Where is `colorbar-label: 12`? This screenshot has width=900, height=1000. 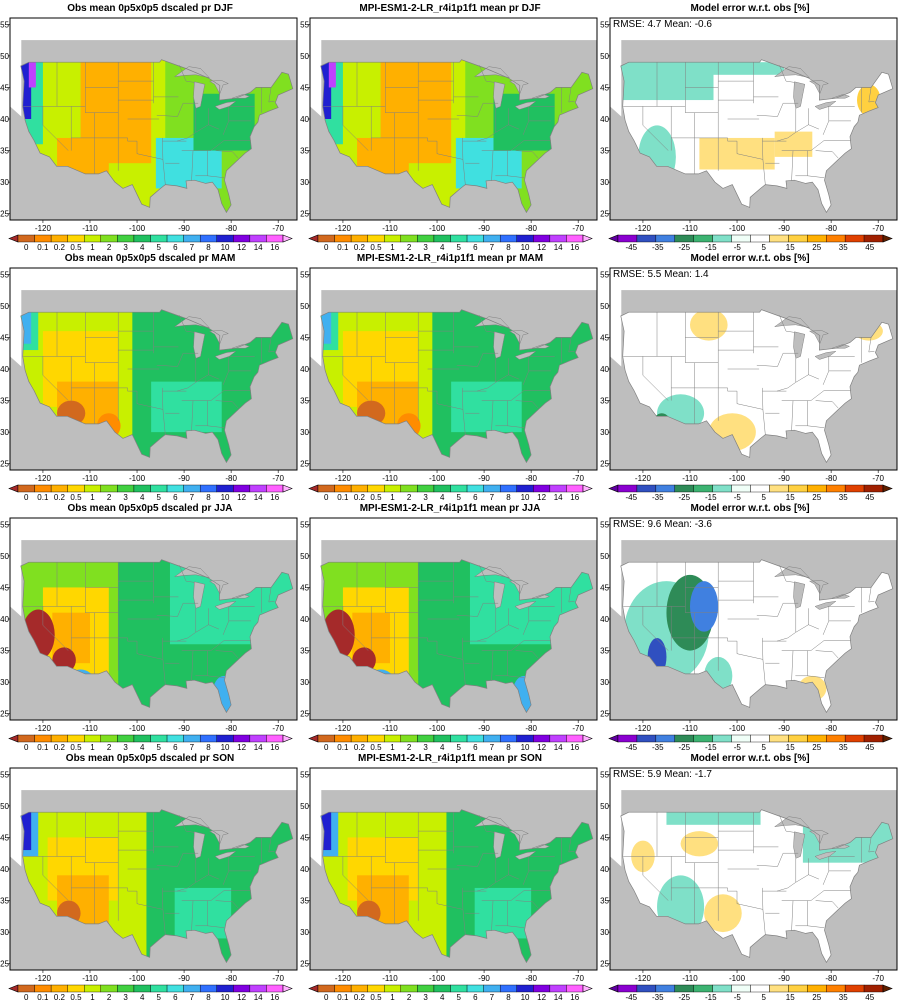 colorbar-label: 12 is located at coordinates (541, 996).